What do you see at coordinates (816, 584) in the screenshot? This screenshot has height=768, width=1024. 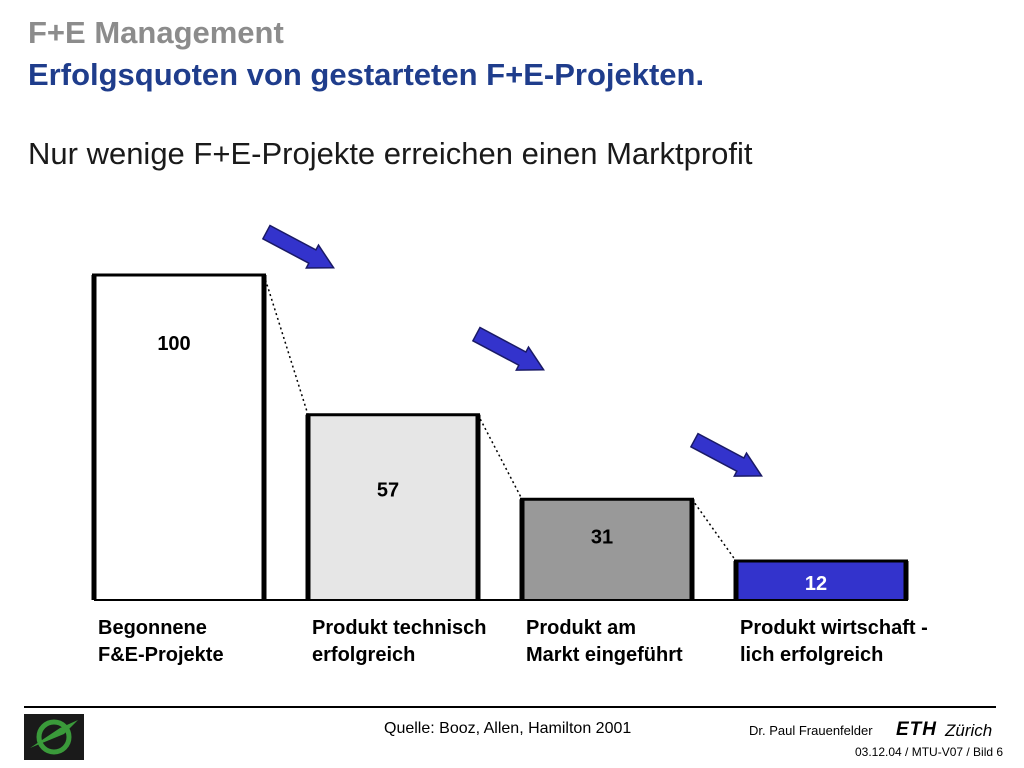 I see `bar-value-label-4: 12` at bounding box center [816, 584].